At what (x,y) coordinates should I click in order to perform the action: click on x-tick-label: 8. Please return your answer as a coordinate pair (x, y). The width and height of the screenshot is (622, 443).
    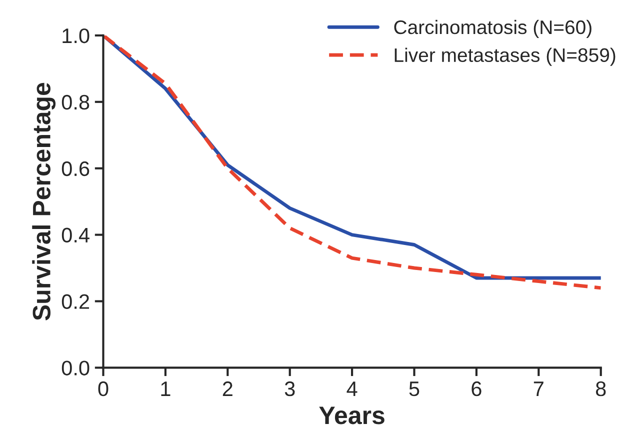
    Looking at the image, I should click on (601, 388).